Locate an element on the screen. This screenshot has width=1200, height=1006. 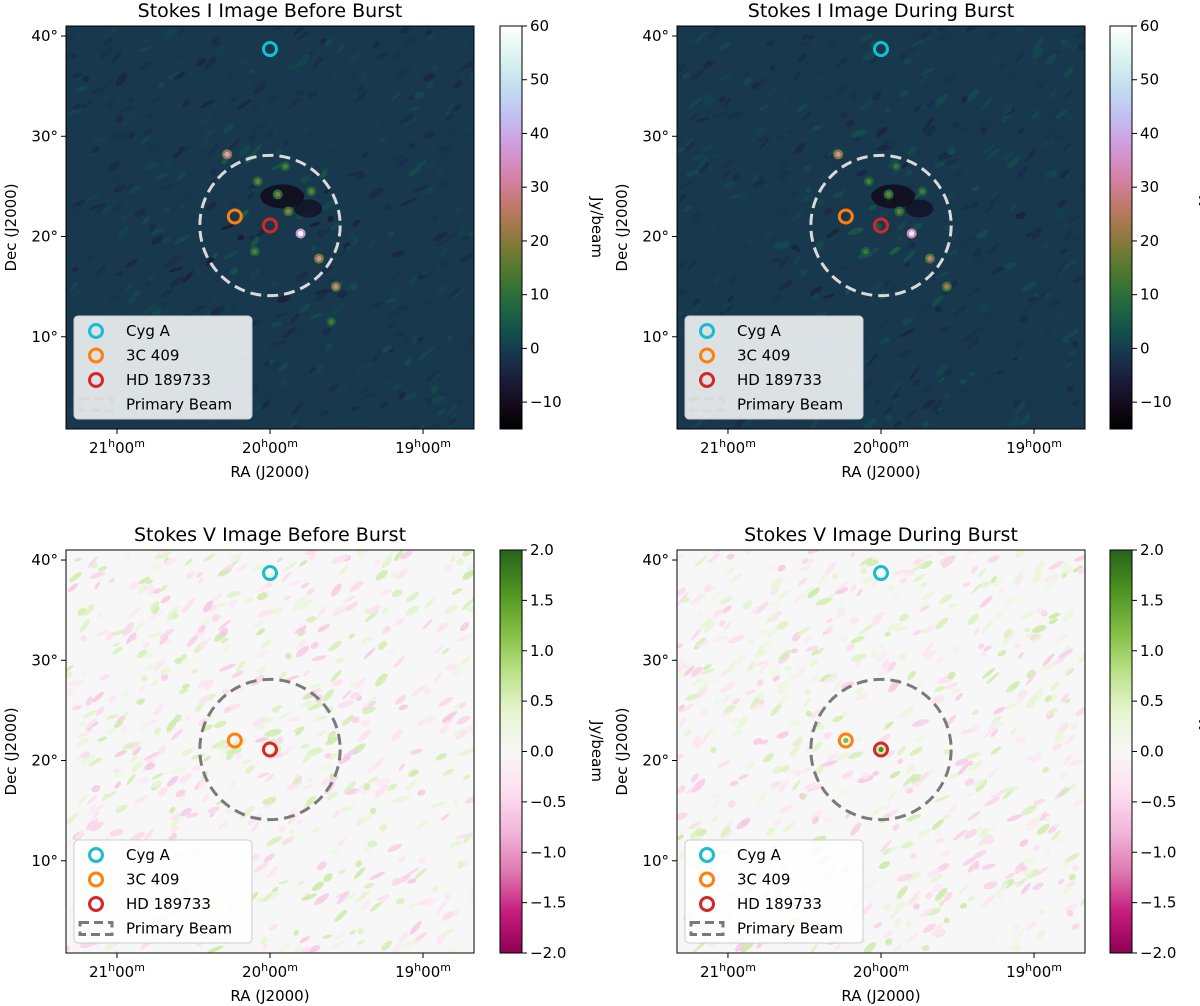
colorbar-tick-label: −2.0 is located at coordinates (548, 953).